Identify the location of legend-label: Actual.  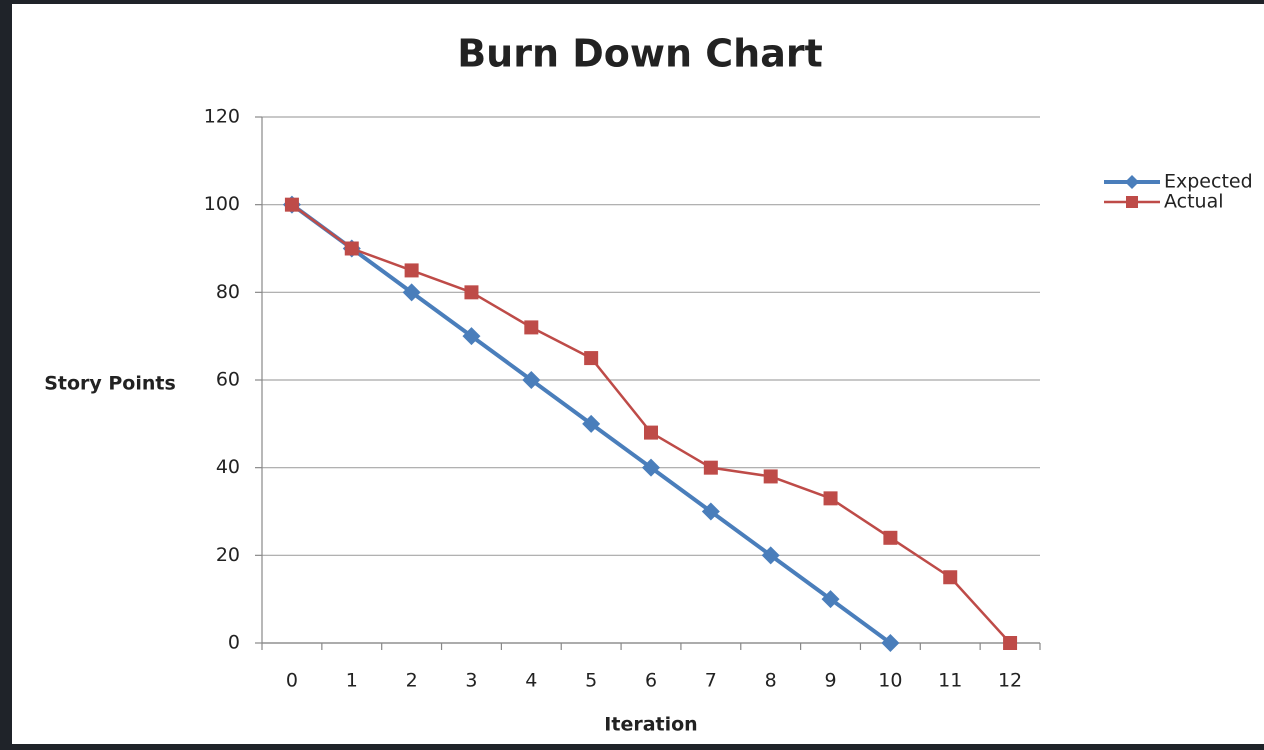
(1194, 202).